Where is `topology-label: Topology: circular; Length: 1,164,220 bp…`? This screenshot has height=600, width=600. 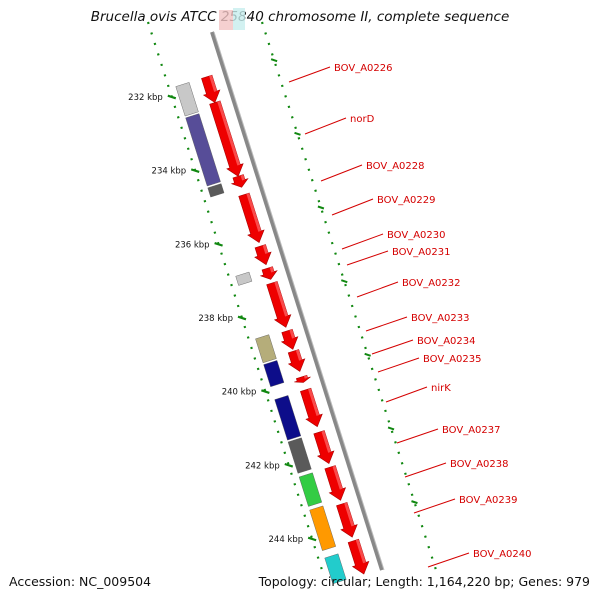
topology-label: Topology: circular; Length: 1,164,220 bp… is located at coordinates (424, 581).